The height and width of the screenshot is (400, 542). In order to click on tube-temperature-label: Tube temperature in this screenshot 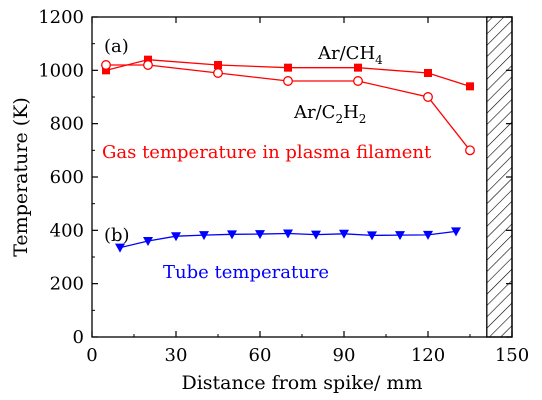, I will do `click(246, 272)`.